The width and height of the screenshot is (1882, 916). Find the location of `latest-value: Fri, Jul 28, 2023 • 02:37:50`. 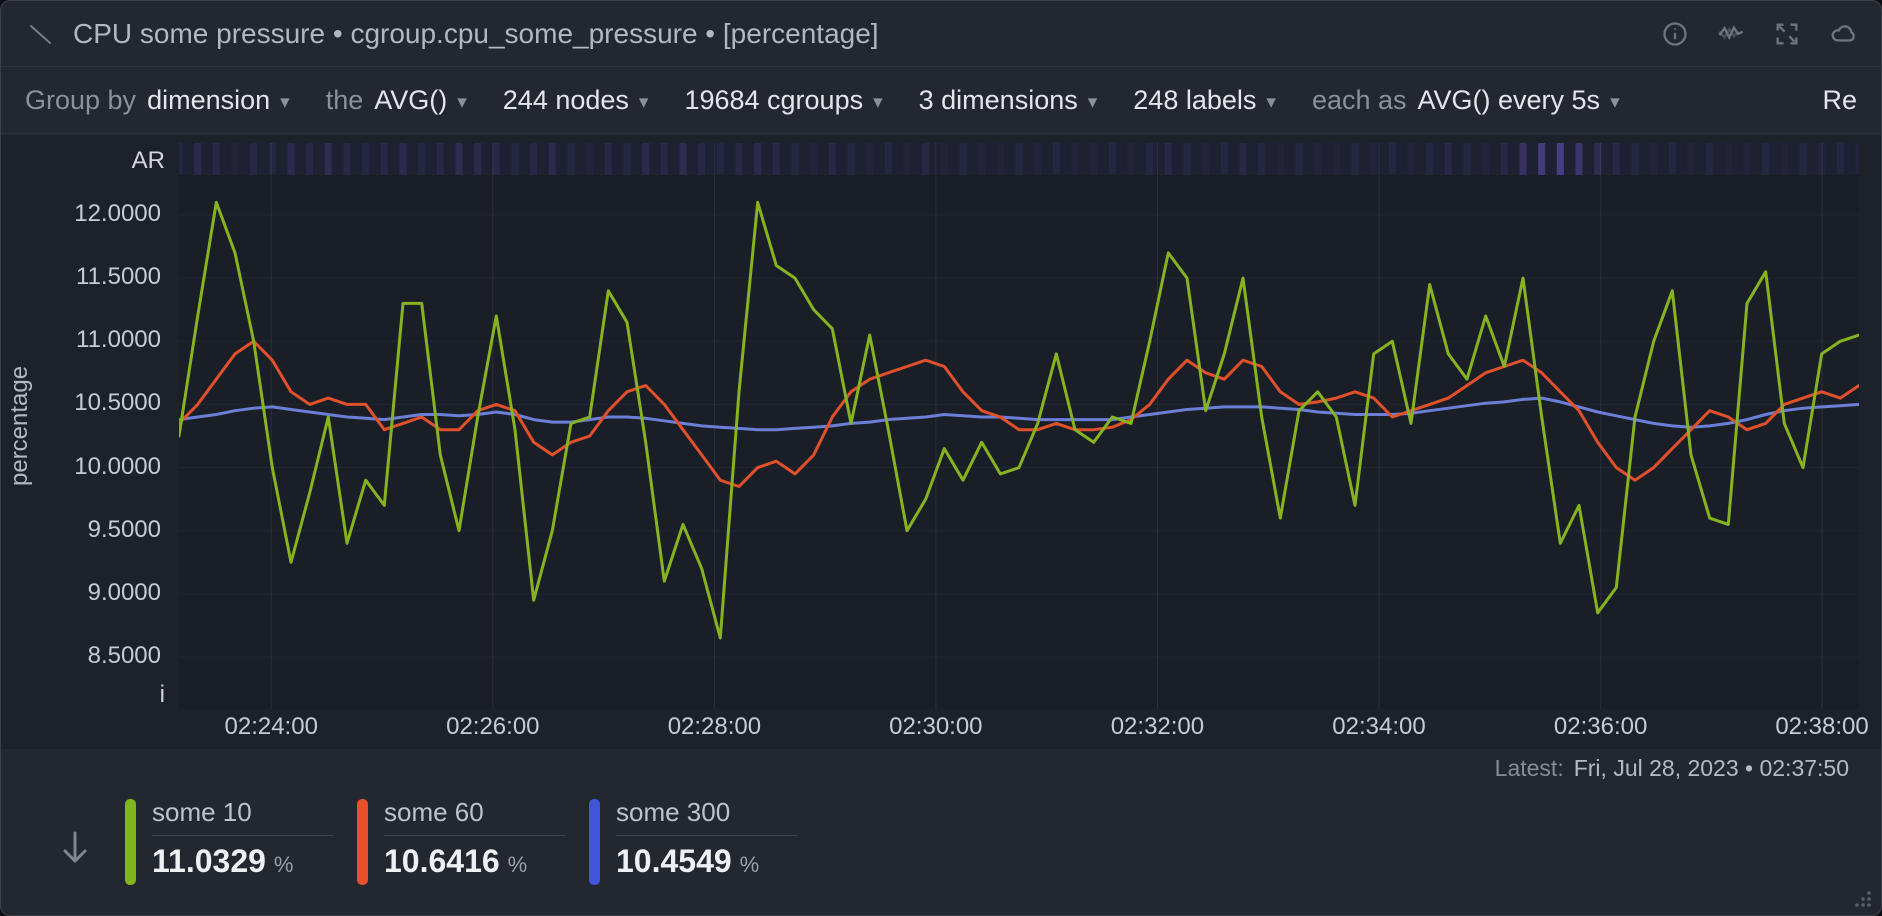

latest-value: Fri, Jul 28, 2023 • 02:37:50 is located at coordinates (1711, 768).